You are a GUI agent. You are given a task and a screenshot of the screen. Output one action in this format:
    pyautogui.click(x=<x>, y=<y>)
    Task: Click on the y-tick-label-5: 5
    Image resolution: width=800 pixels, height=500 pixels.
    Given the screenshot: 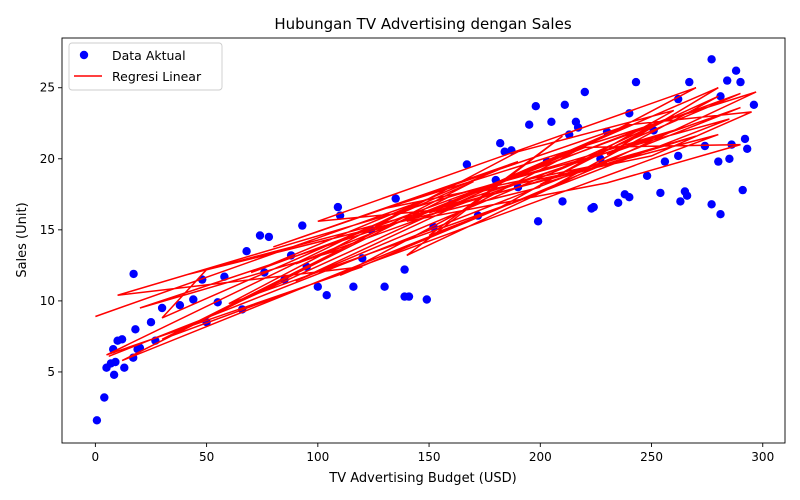 What is the action you would take?
    pyautogui.click(x=51, y=372)
    